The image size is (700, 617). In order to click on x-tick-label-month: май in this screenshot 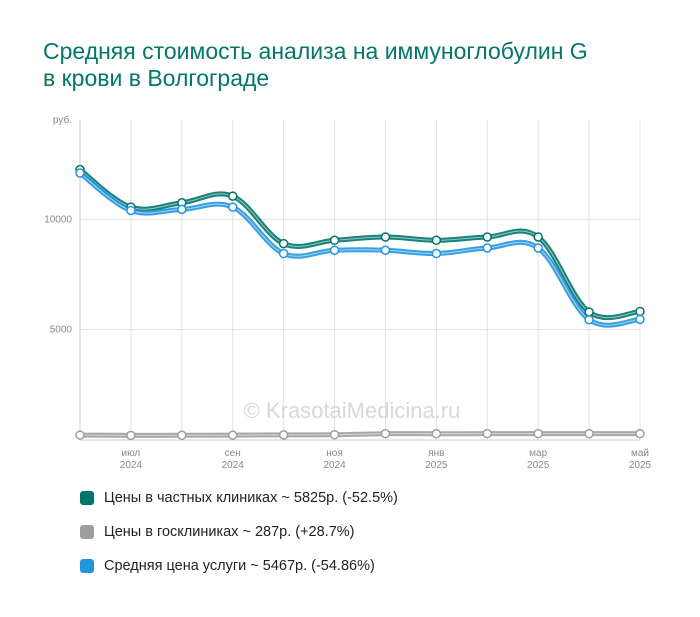, I will do `click(640, 453)`.